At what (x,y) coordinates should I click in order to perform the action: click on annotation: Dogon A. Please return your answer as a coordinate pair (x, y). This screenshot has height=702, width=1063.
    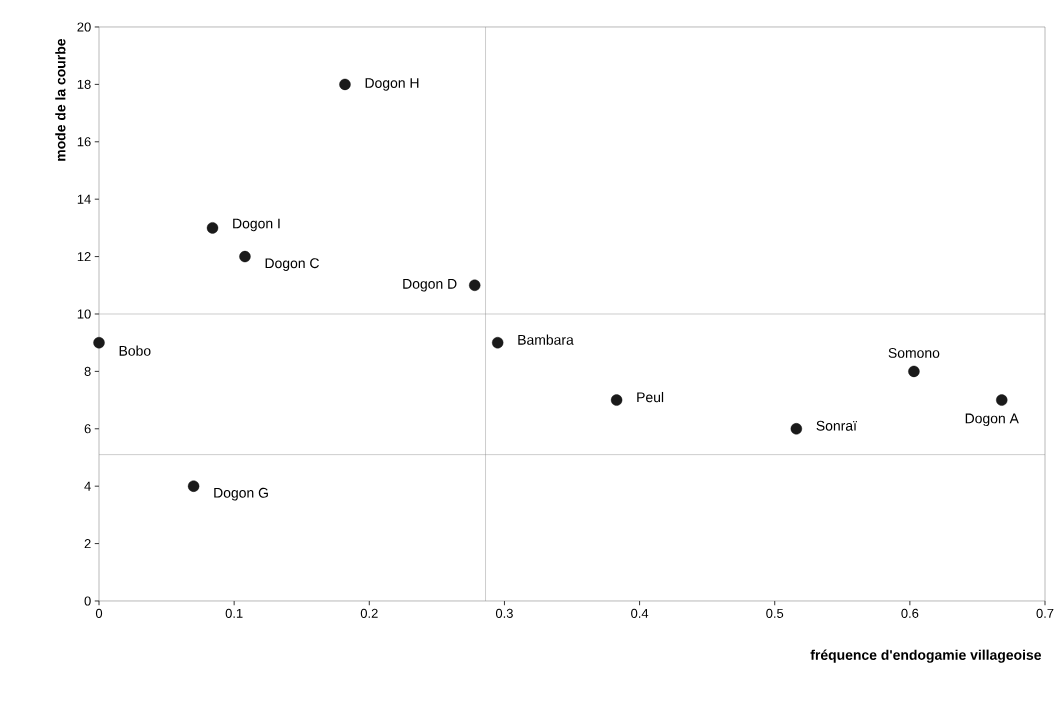
    Looking at the image, I should click on (992, 420).